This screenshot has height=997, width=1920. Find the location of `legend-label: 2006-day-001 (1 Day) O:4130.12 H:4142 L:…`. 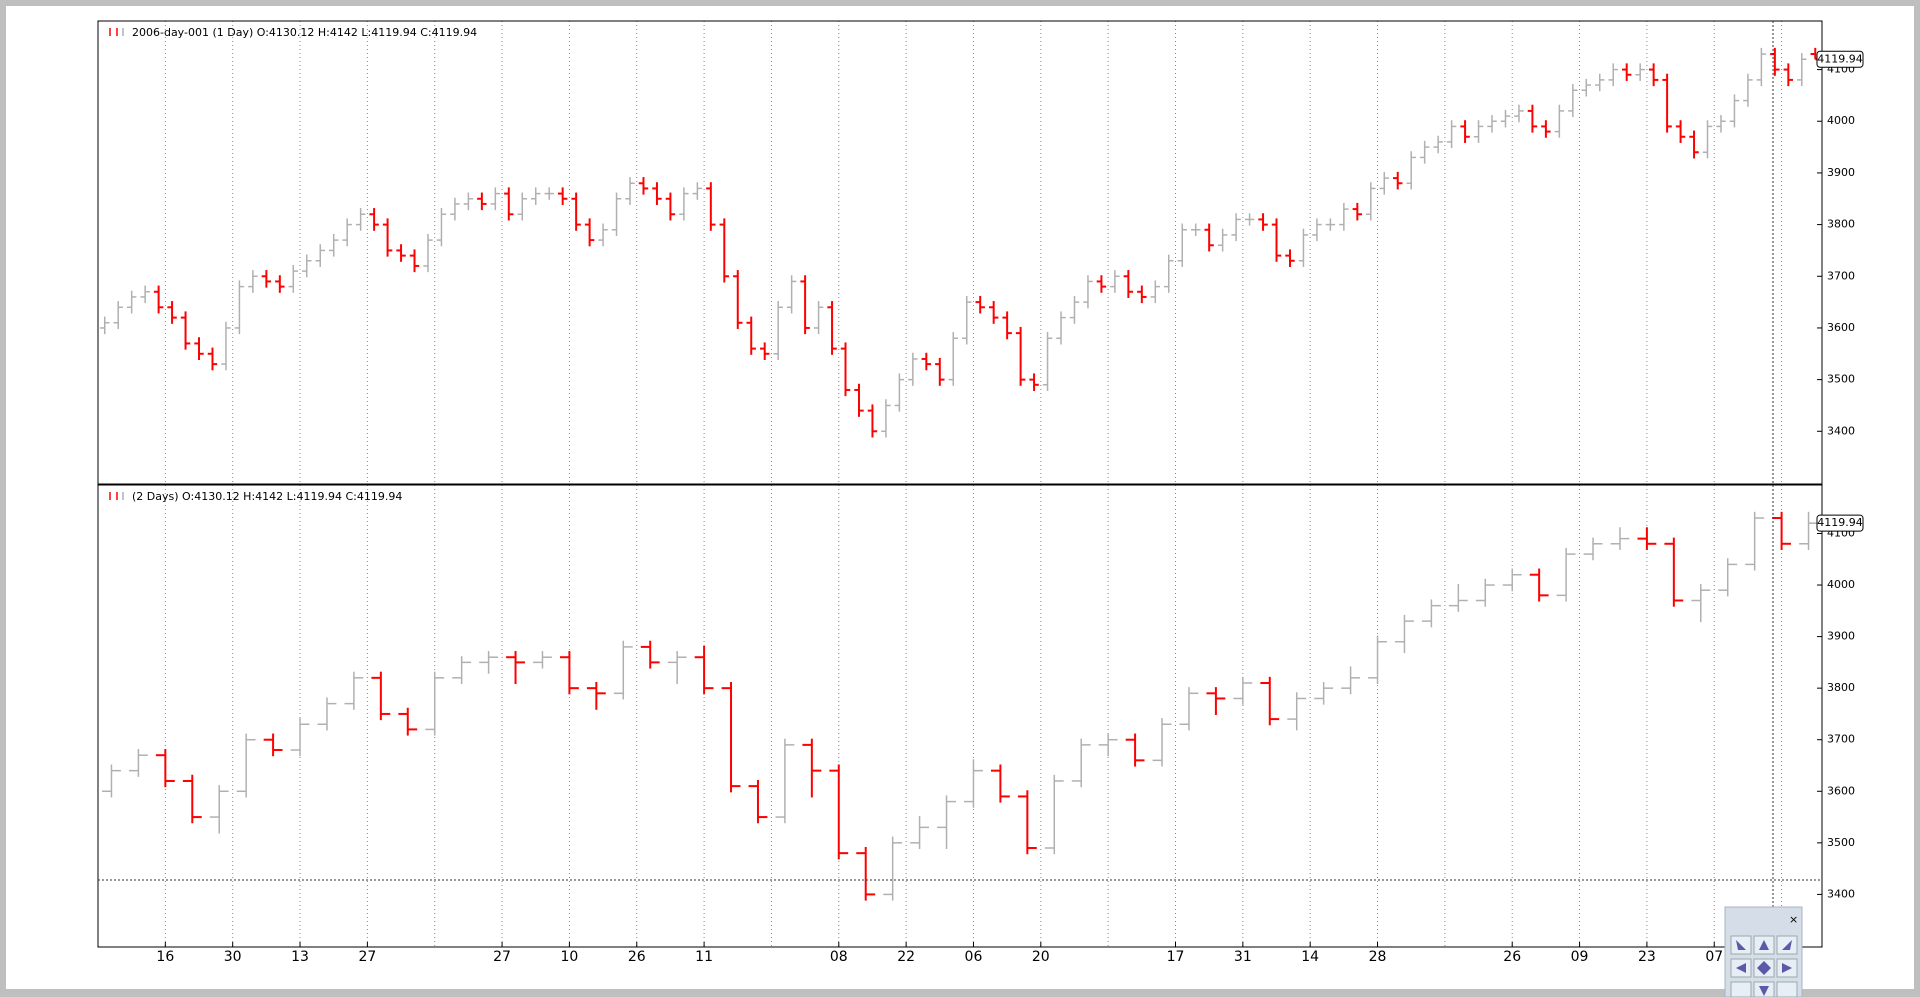

legend-label: 2006-day-001 (1 Day) O:4130.12 H:4142 L:… is located at coordinates (304, 32).